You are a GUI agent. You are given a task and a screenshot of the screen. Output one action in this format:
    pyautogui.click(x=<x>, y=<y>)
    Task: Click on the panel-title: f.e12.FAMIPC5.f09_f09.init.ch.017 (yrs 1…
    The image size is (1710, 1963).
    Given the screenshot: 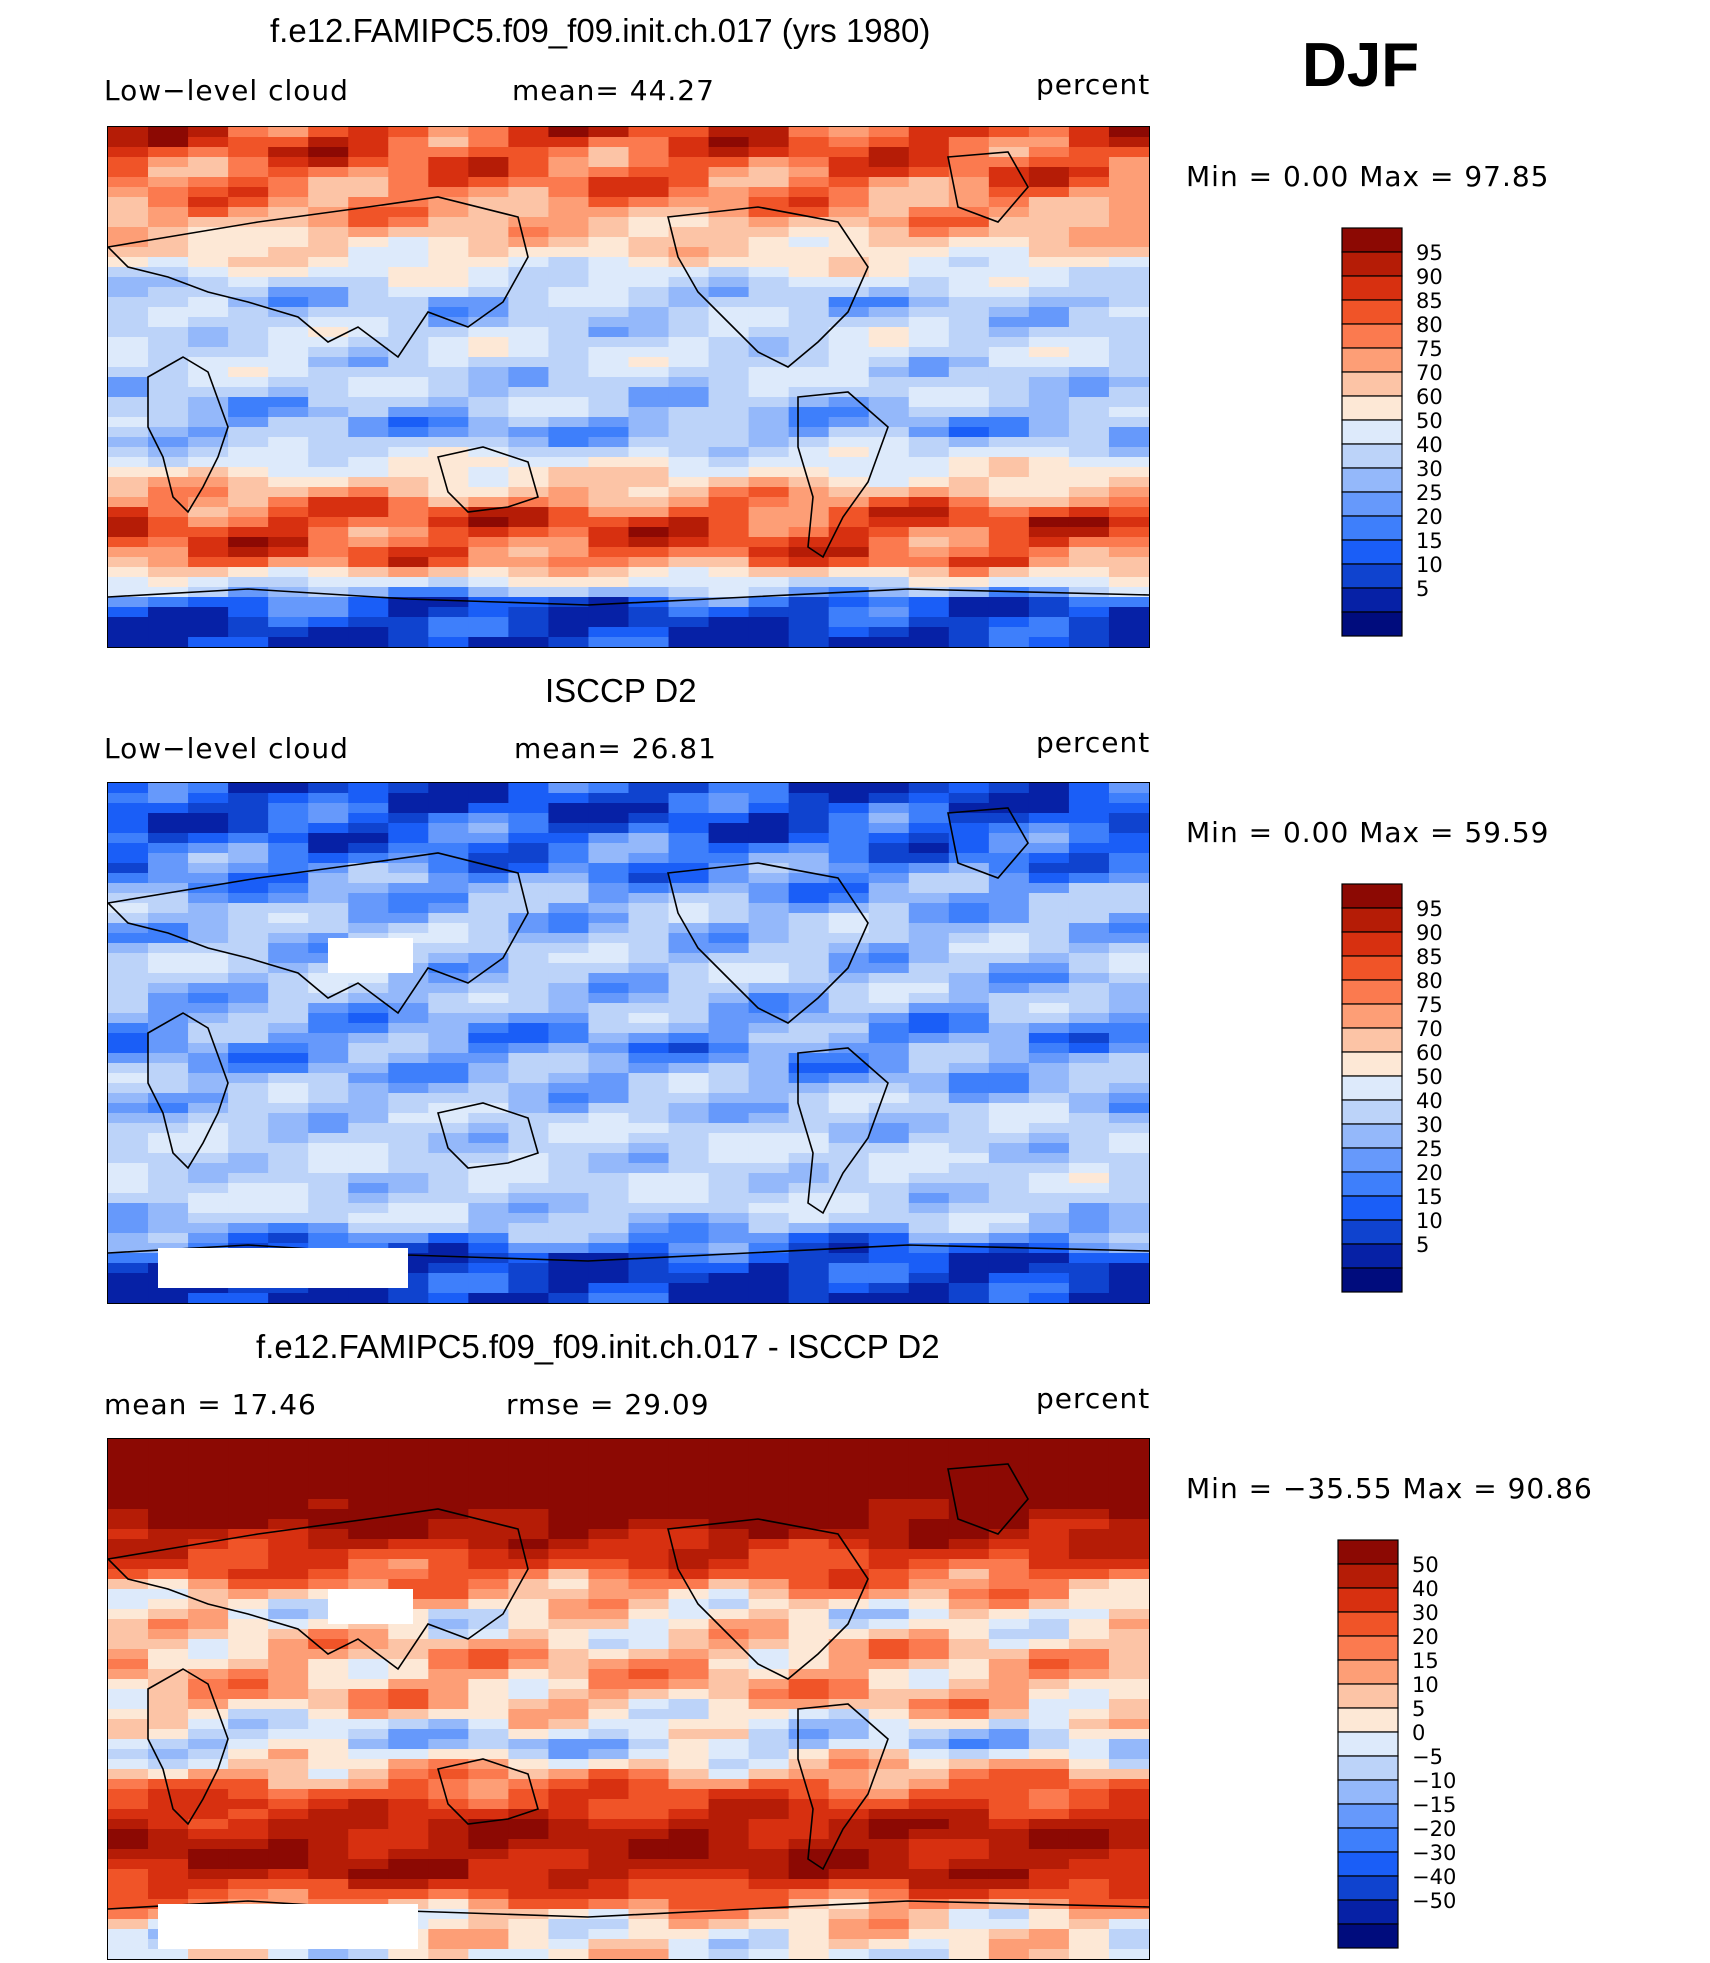 What is the action you would take?
    pyautogui.click(x=600, y=30)
    